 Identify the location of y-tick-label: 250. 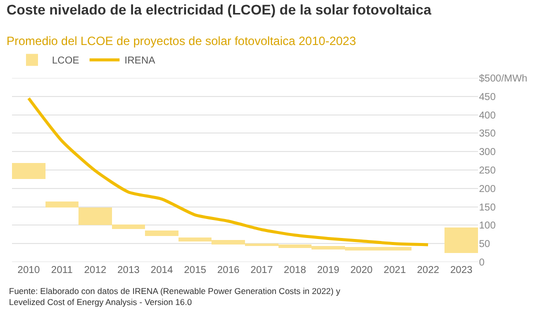
(487, 171).